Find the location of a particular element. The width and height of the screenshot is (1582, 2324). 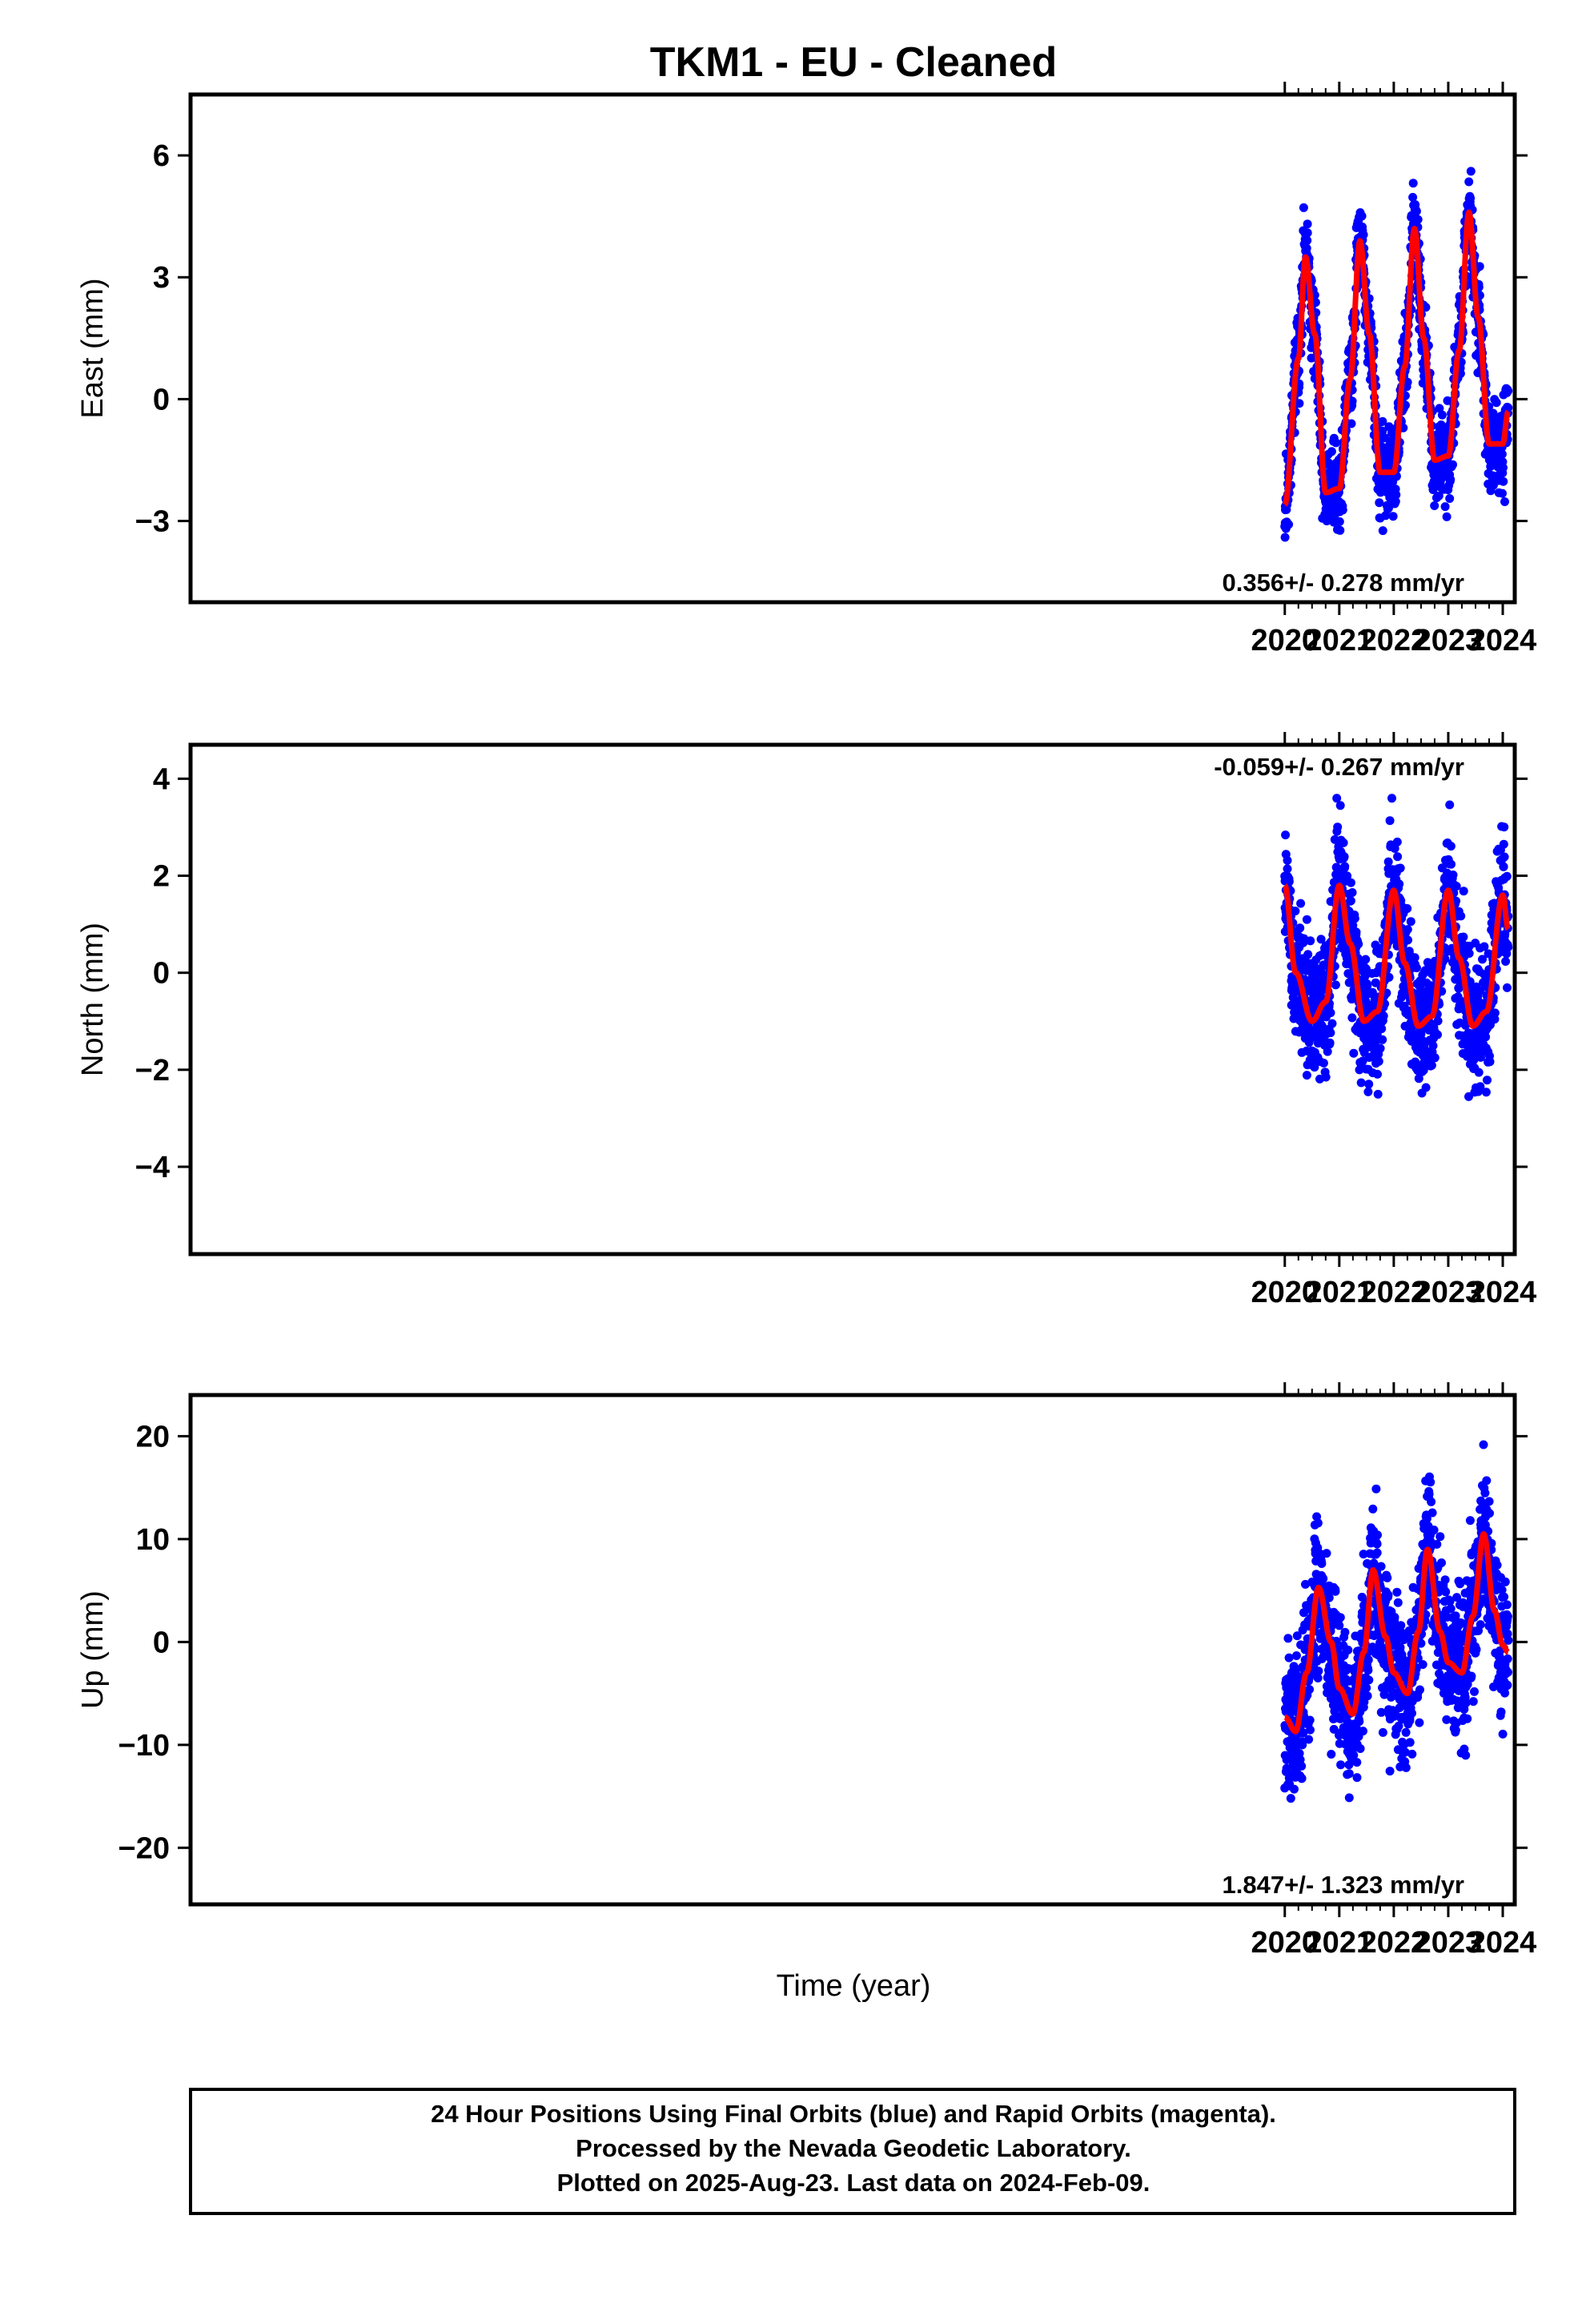

up-y-tick-label: −10 is located at coordinates (144, 1746).